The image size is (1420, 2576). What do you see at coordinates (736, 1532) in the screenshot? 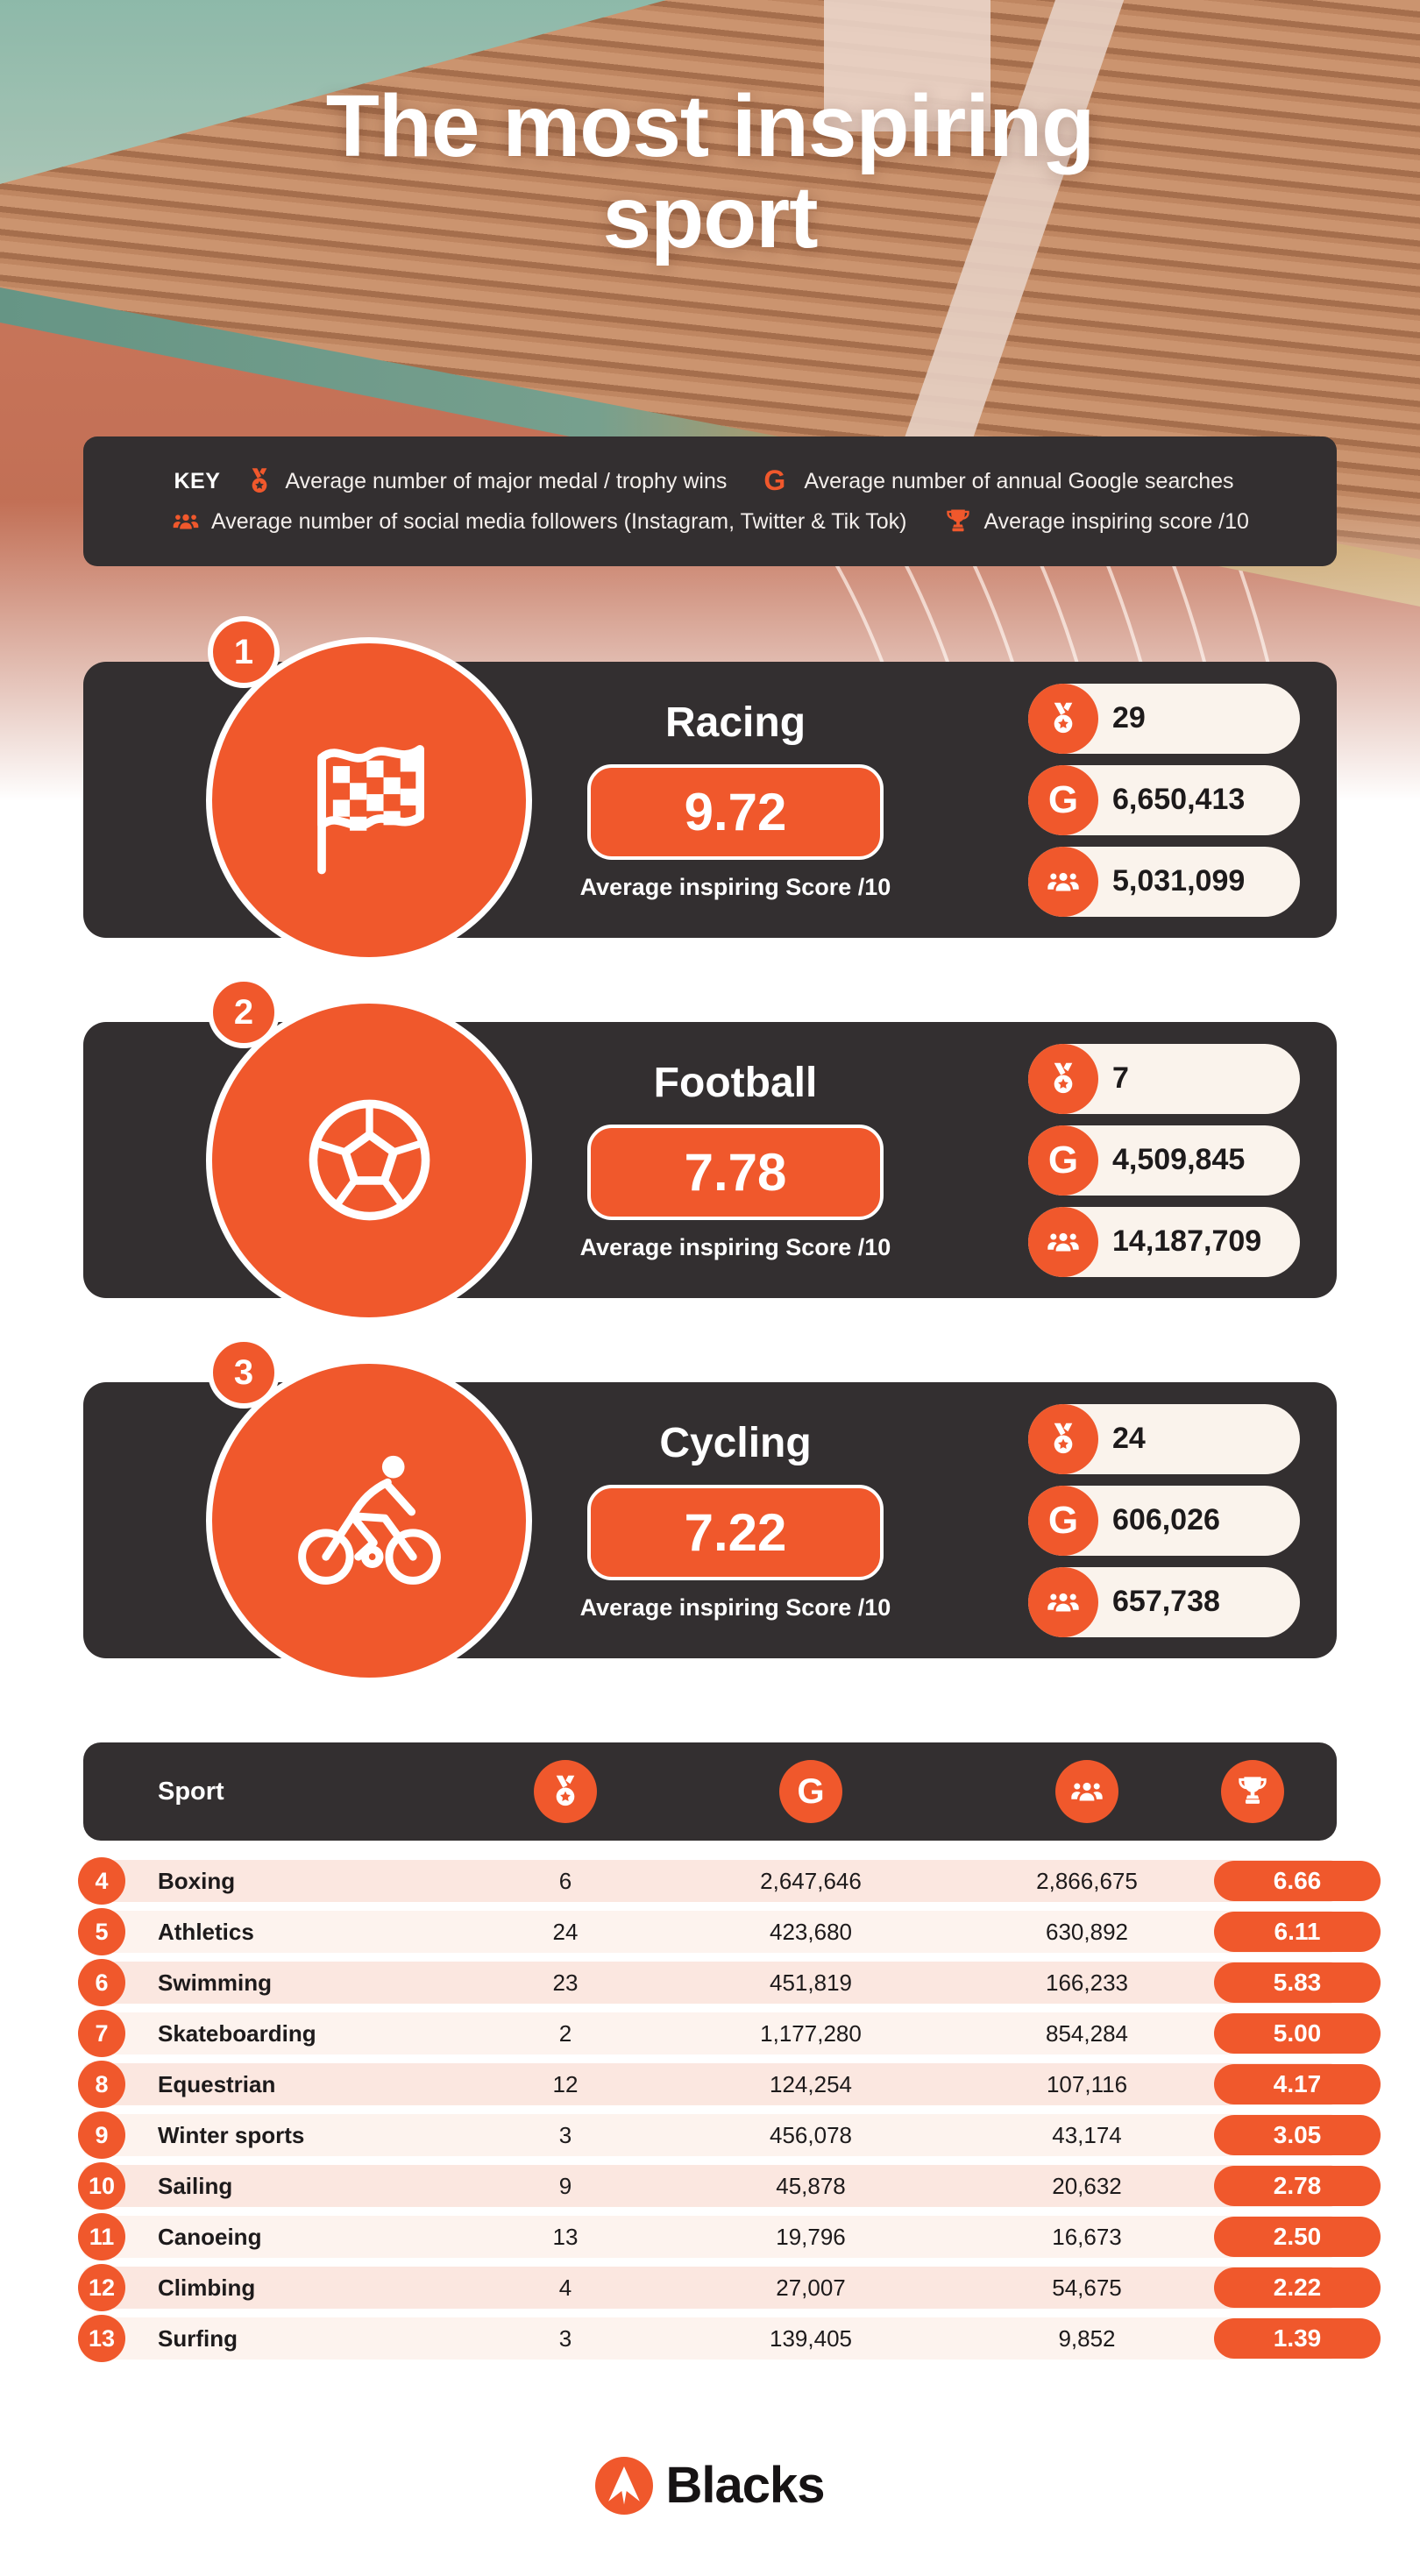
I see `inspiring-score: 7.22` at bounding box center [736, 1532].